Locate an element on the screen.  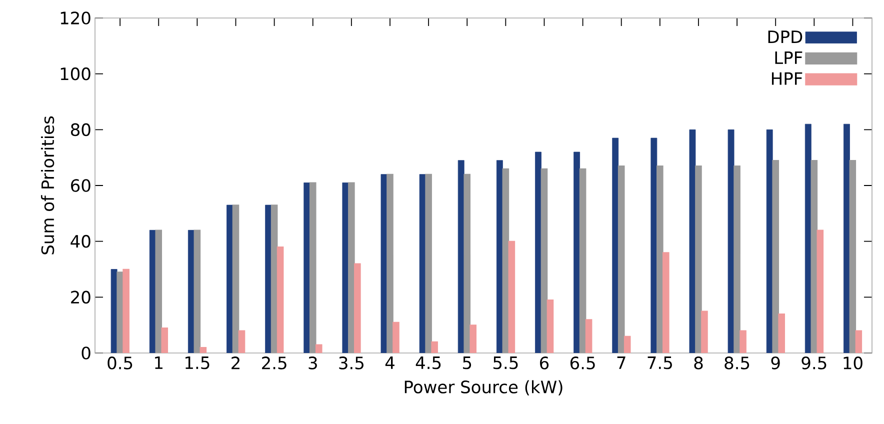
y-axis-title: Sum of Priorities is located at coordinates (47, 185).